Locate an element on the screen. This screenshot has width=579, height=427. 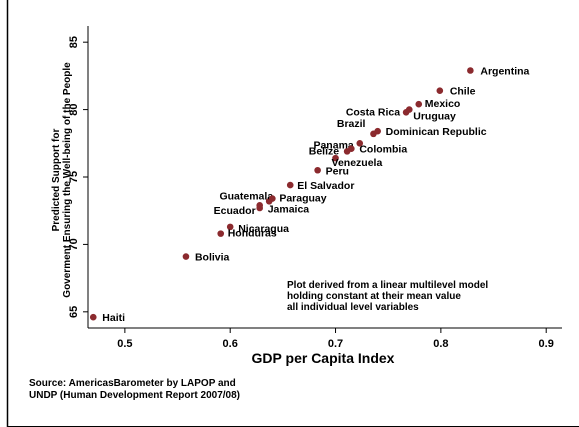
x-tick-label: 0.8 is located at coordinates (440, 344).